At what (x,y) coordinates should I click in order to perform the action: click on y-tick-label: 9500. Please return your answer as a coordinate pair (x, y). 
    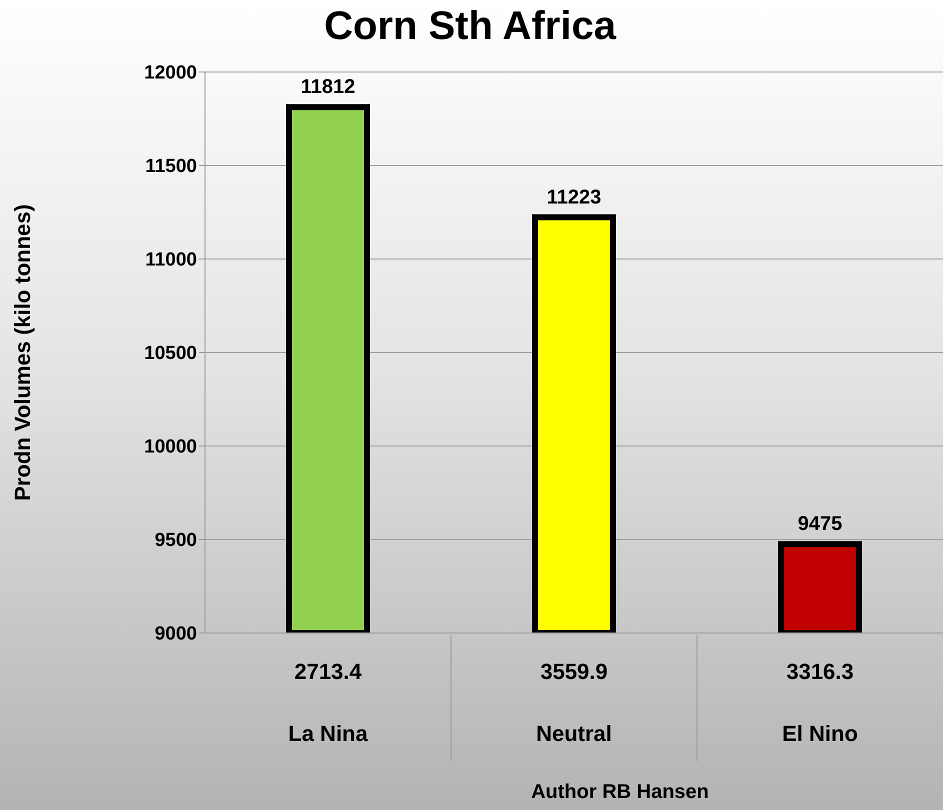
    Looking at the image, I should click on (175, 541).